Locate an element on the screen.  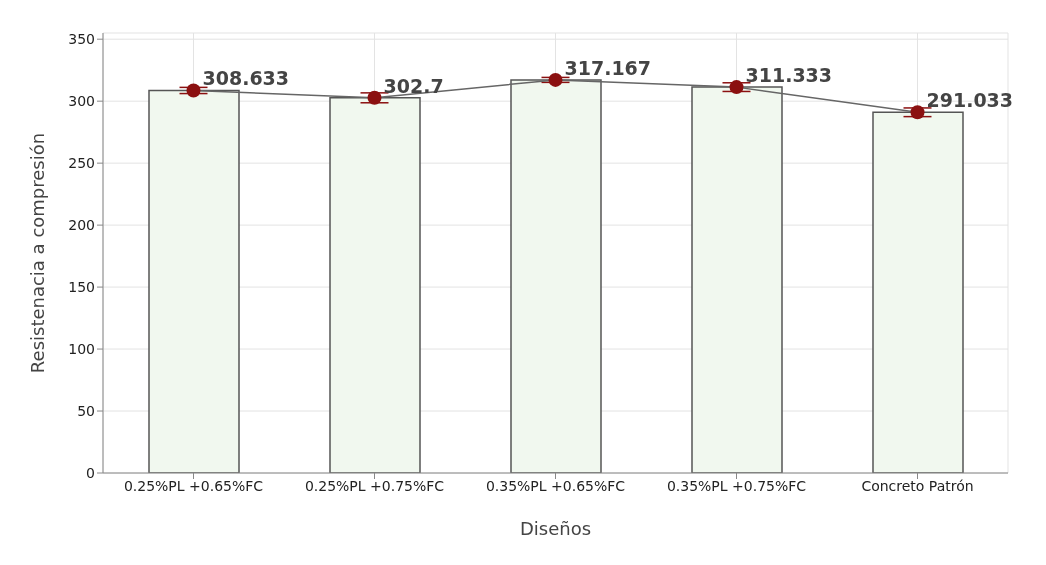
x-tick-label: 0.25%PL +0.65%FC is located at coordinates (193, 485).